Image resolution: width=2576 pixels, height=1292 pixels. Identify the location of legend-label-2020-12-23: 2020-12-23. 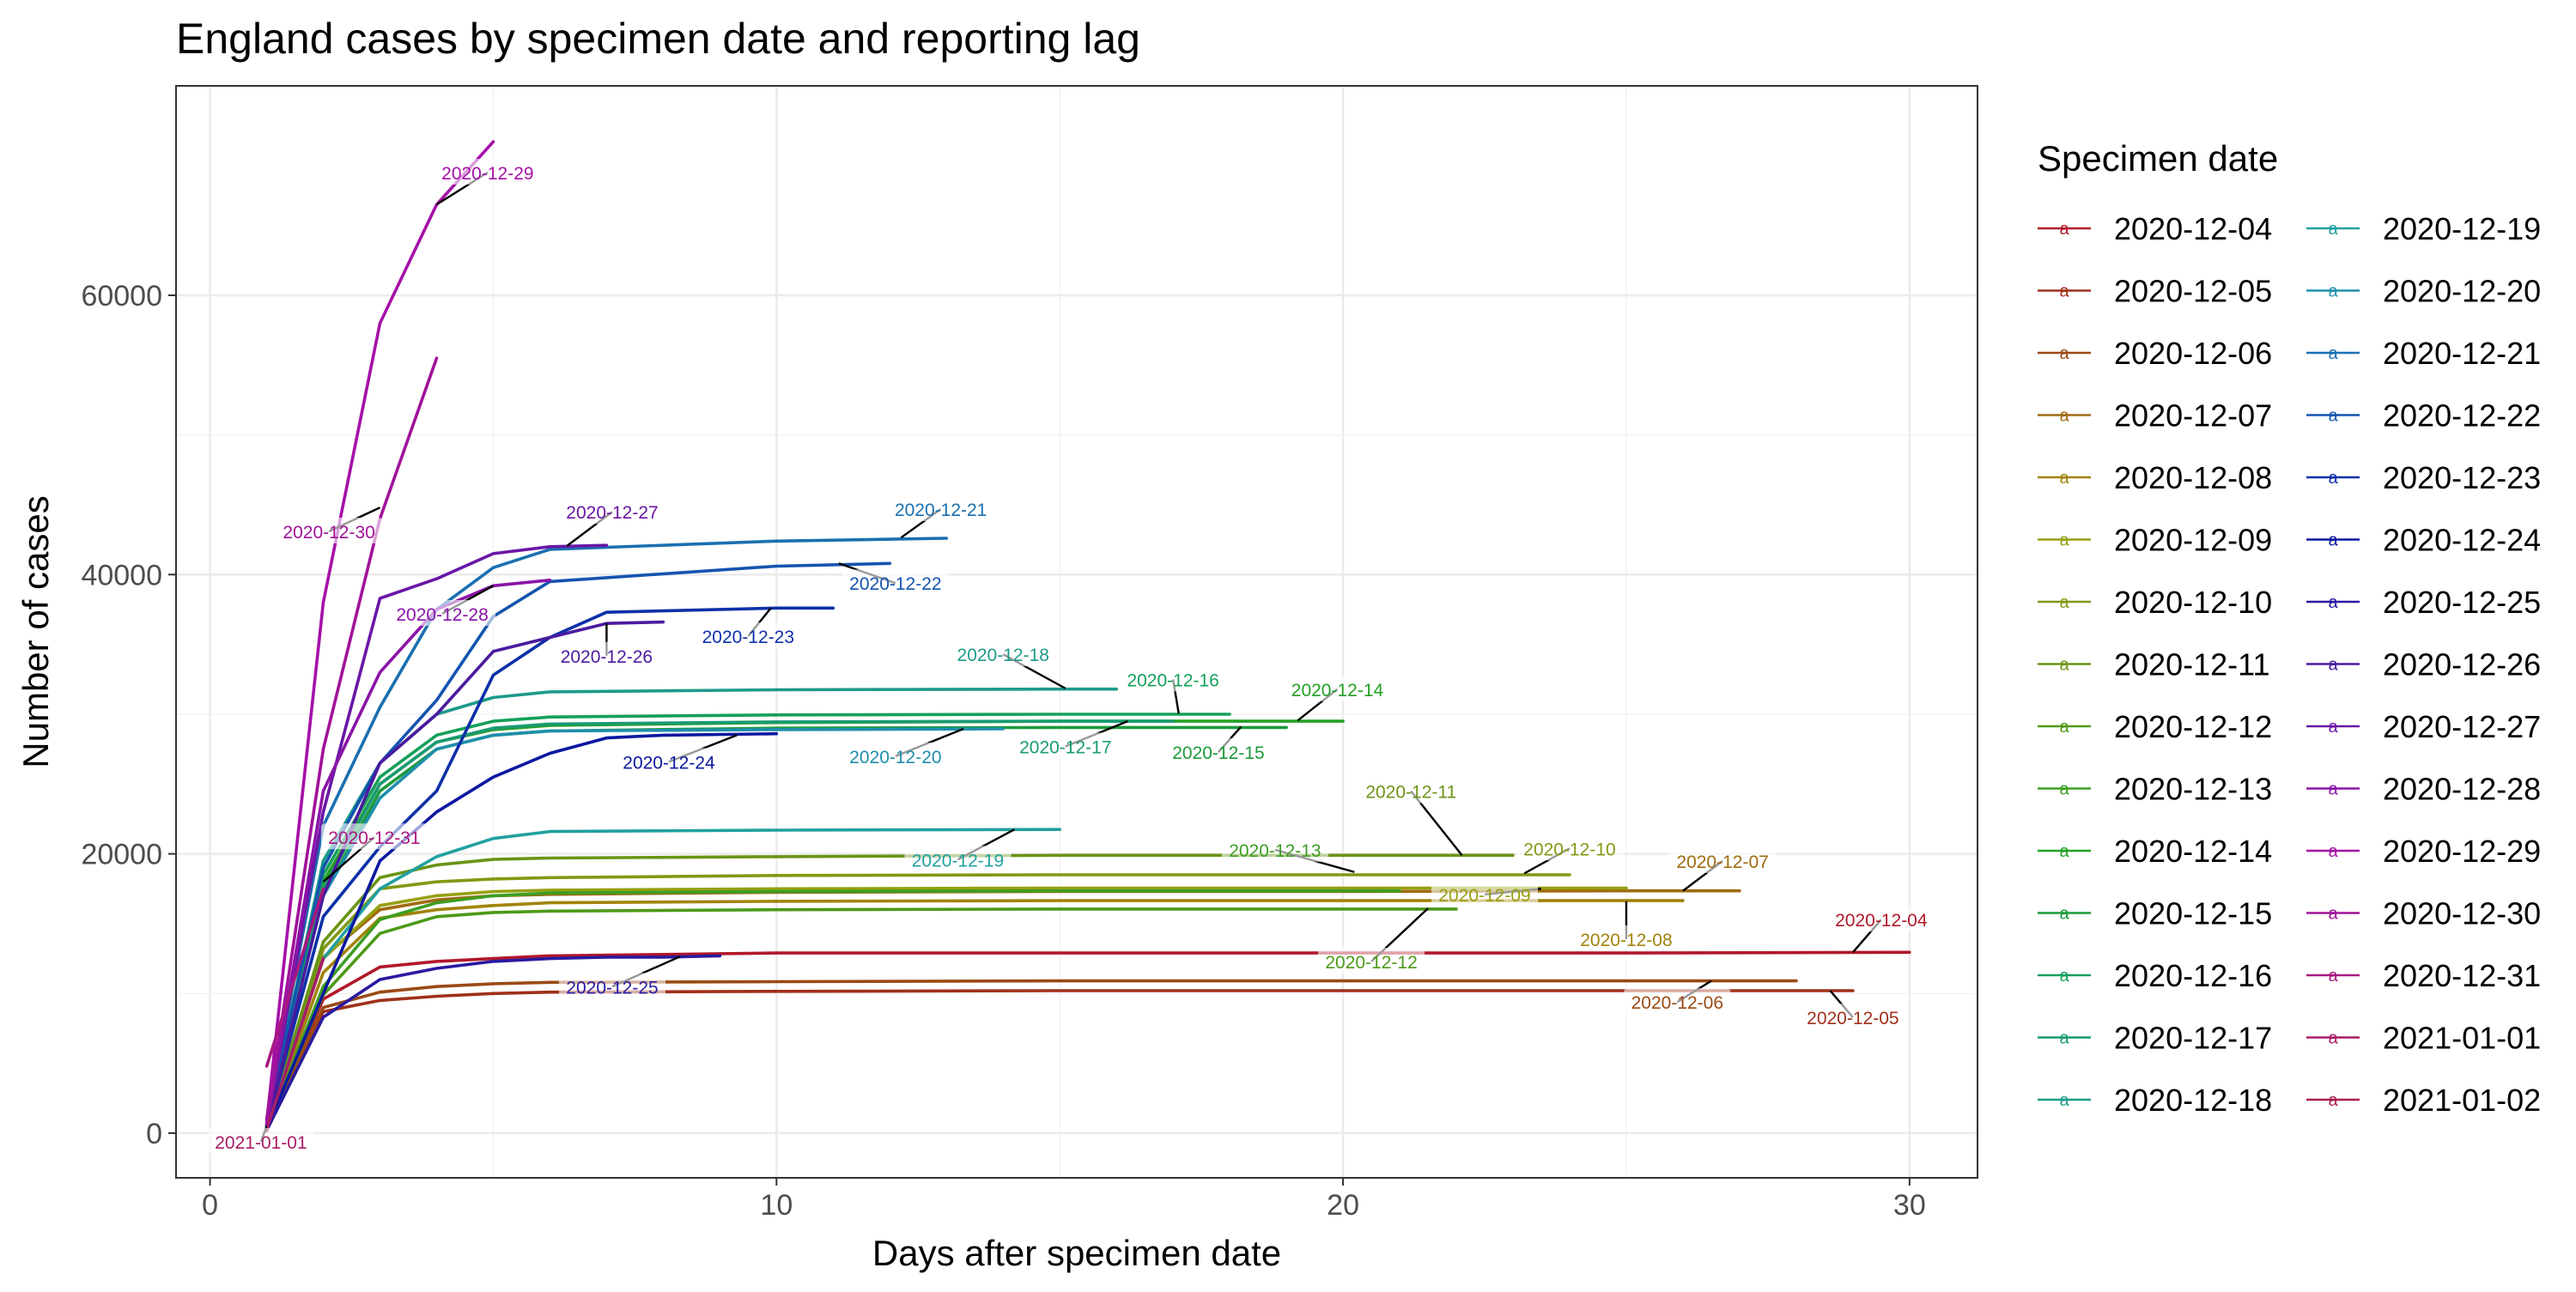
(2462, 477).